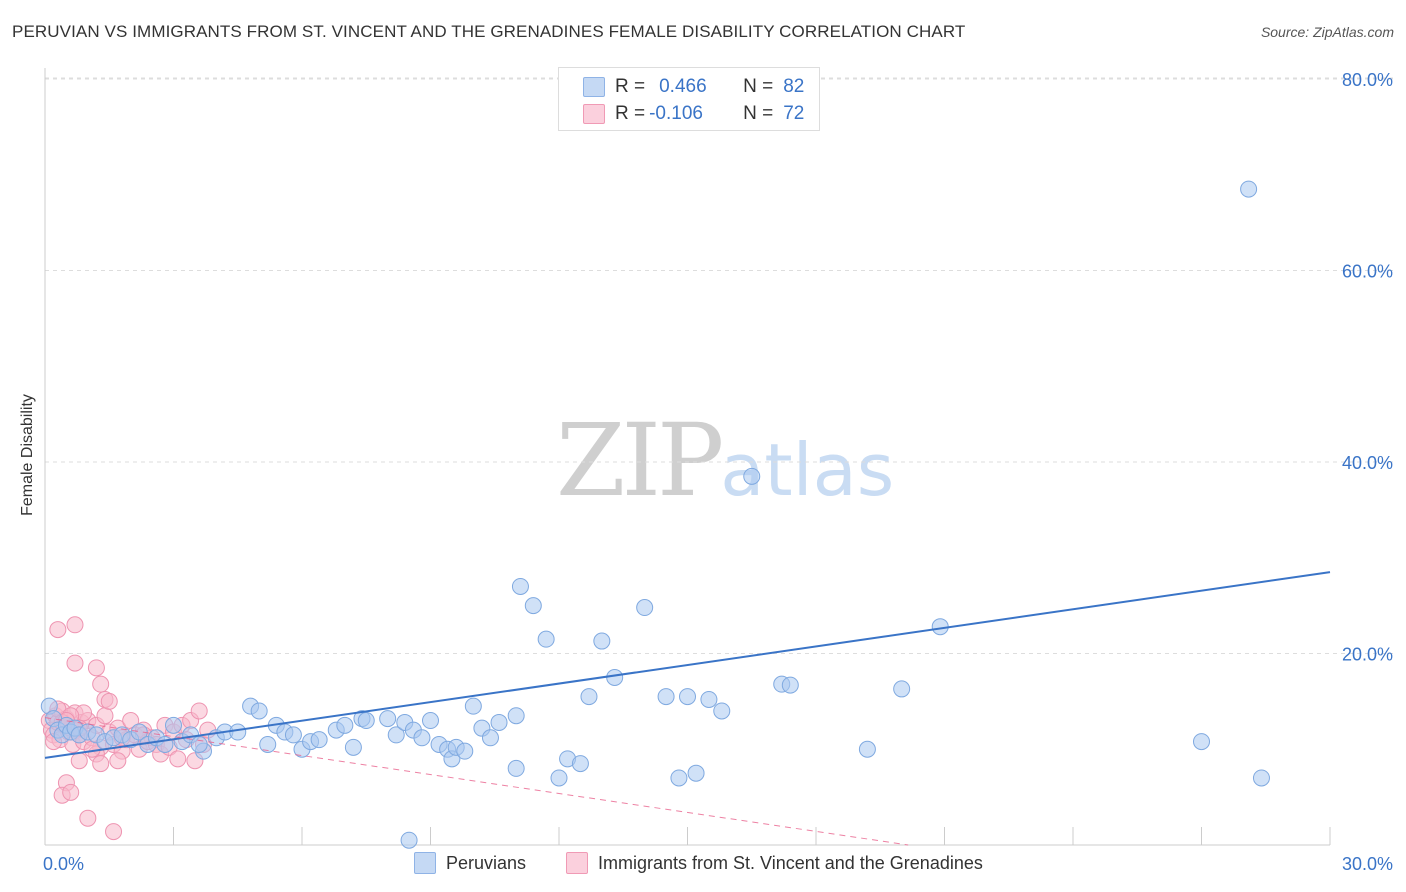 Image resolution: width=1406 pixels, height=892 pixels. Describe the element at coordinates (1367, 463) in the screenshot. I see `y-tick-label: 40.0%` at that location.